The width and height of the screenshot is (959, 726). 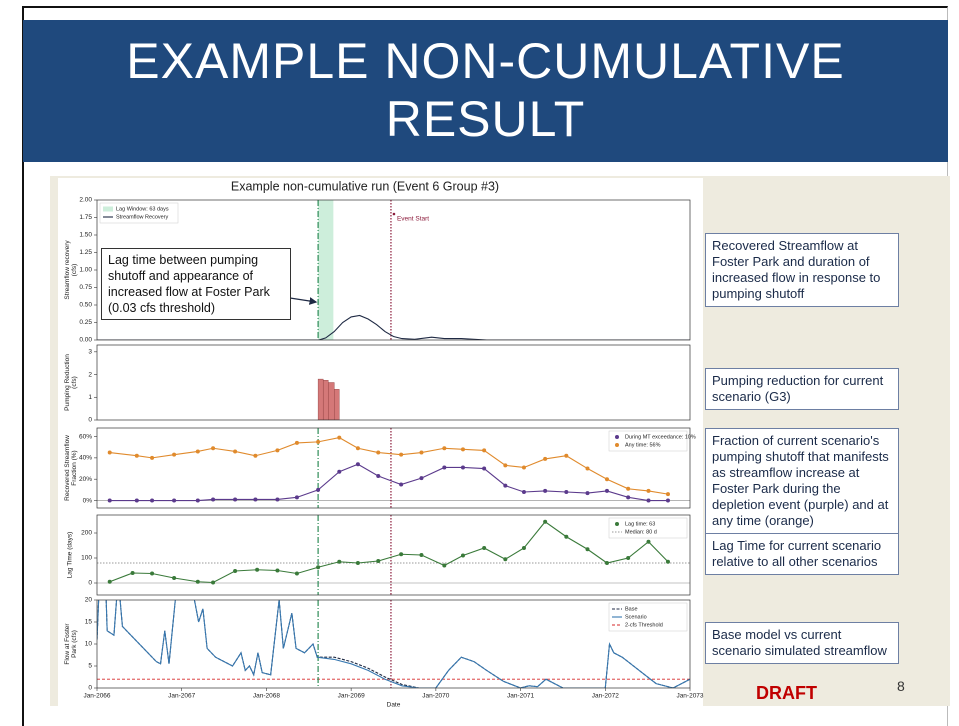 What do you see at coordinates (85, 287) in the screenshot?
I see `y-tick-label: 0.75` at bounding box center [85, 287].